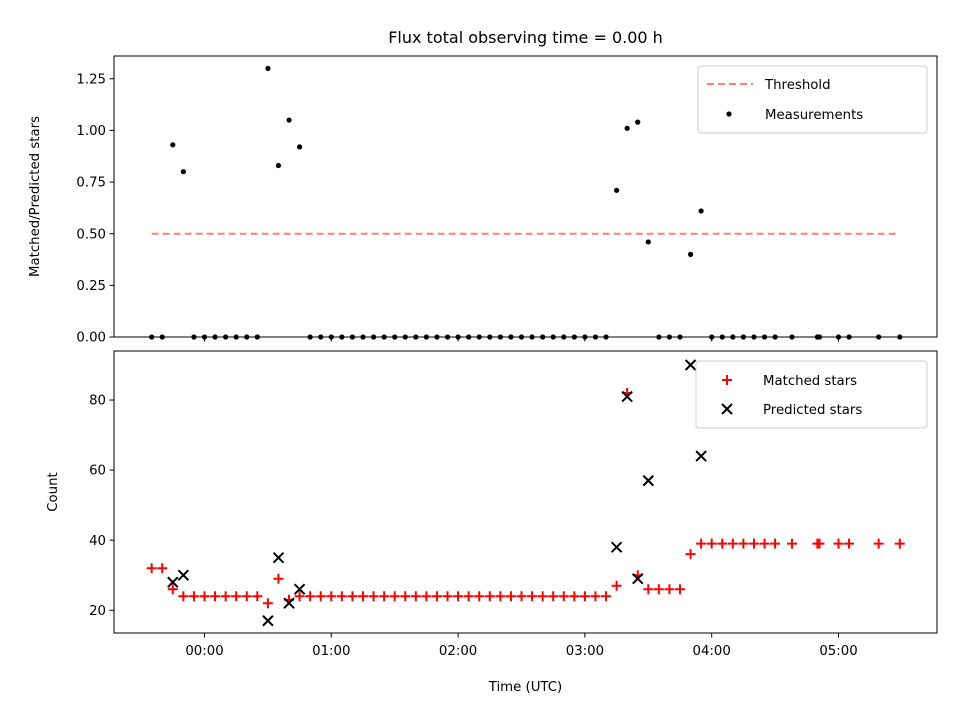  I want to click on y-tick-label: 60, so click(97, 471).